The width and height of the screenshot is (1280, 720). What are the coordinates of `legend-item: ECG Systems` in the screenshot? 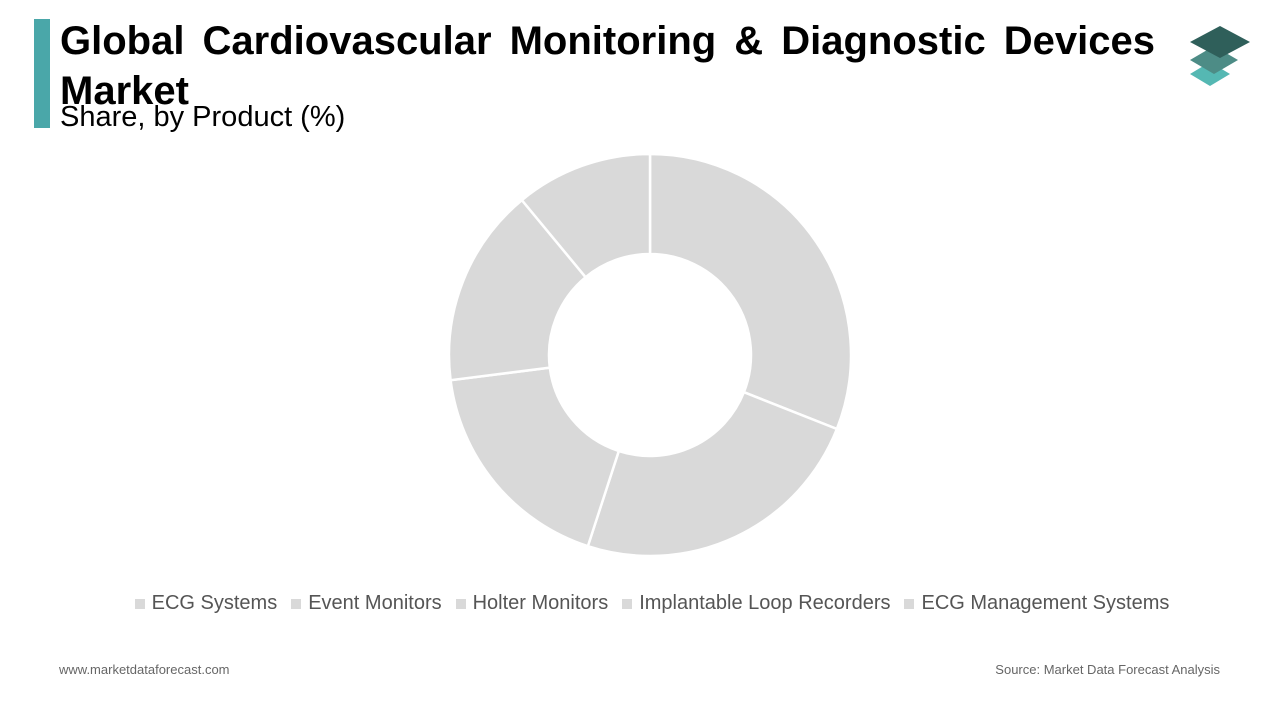 It's located at (206, 603).